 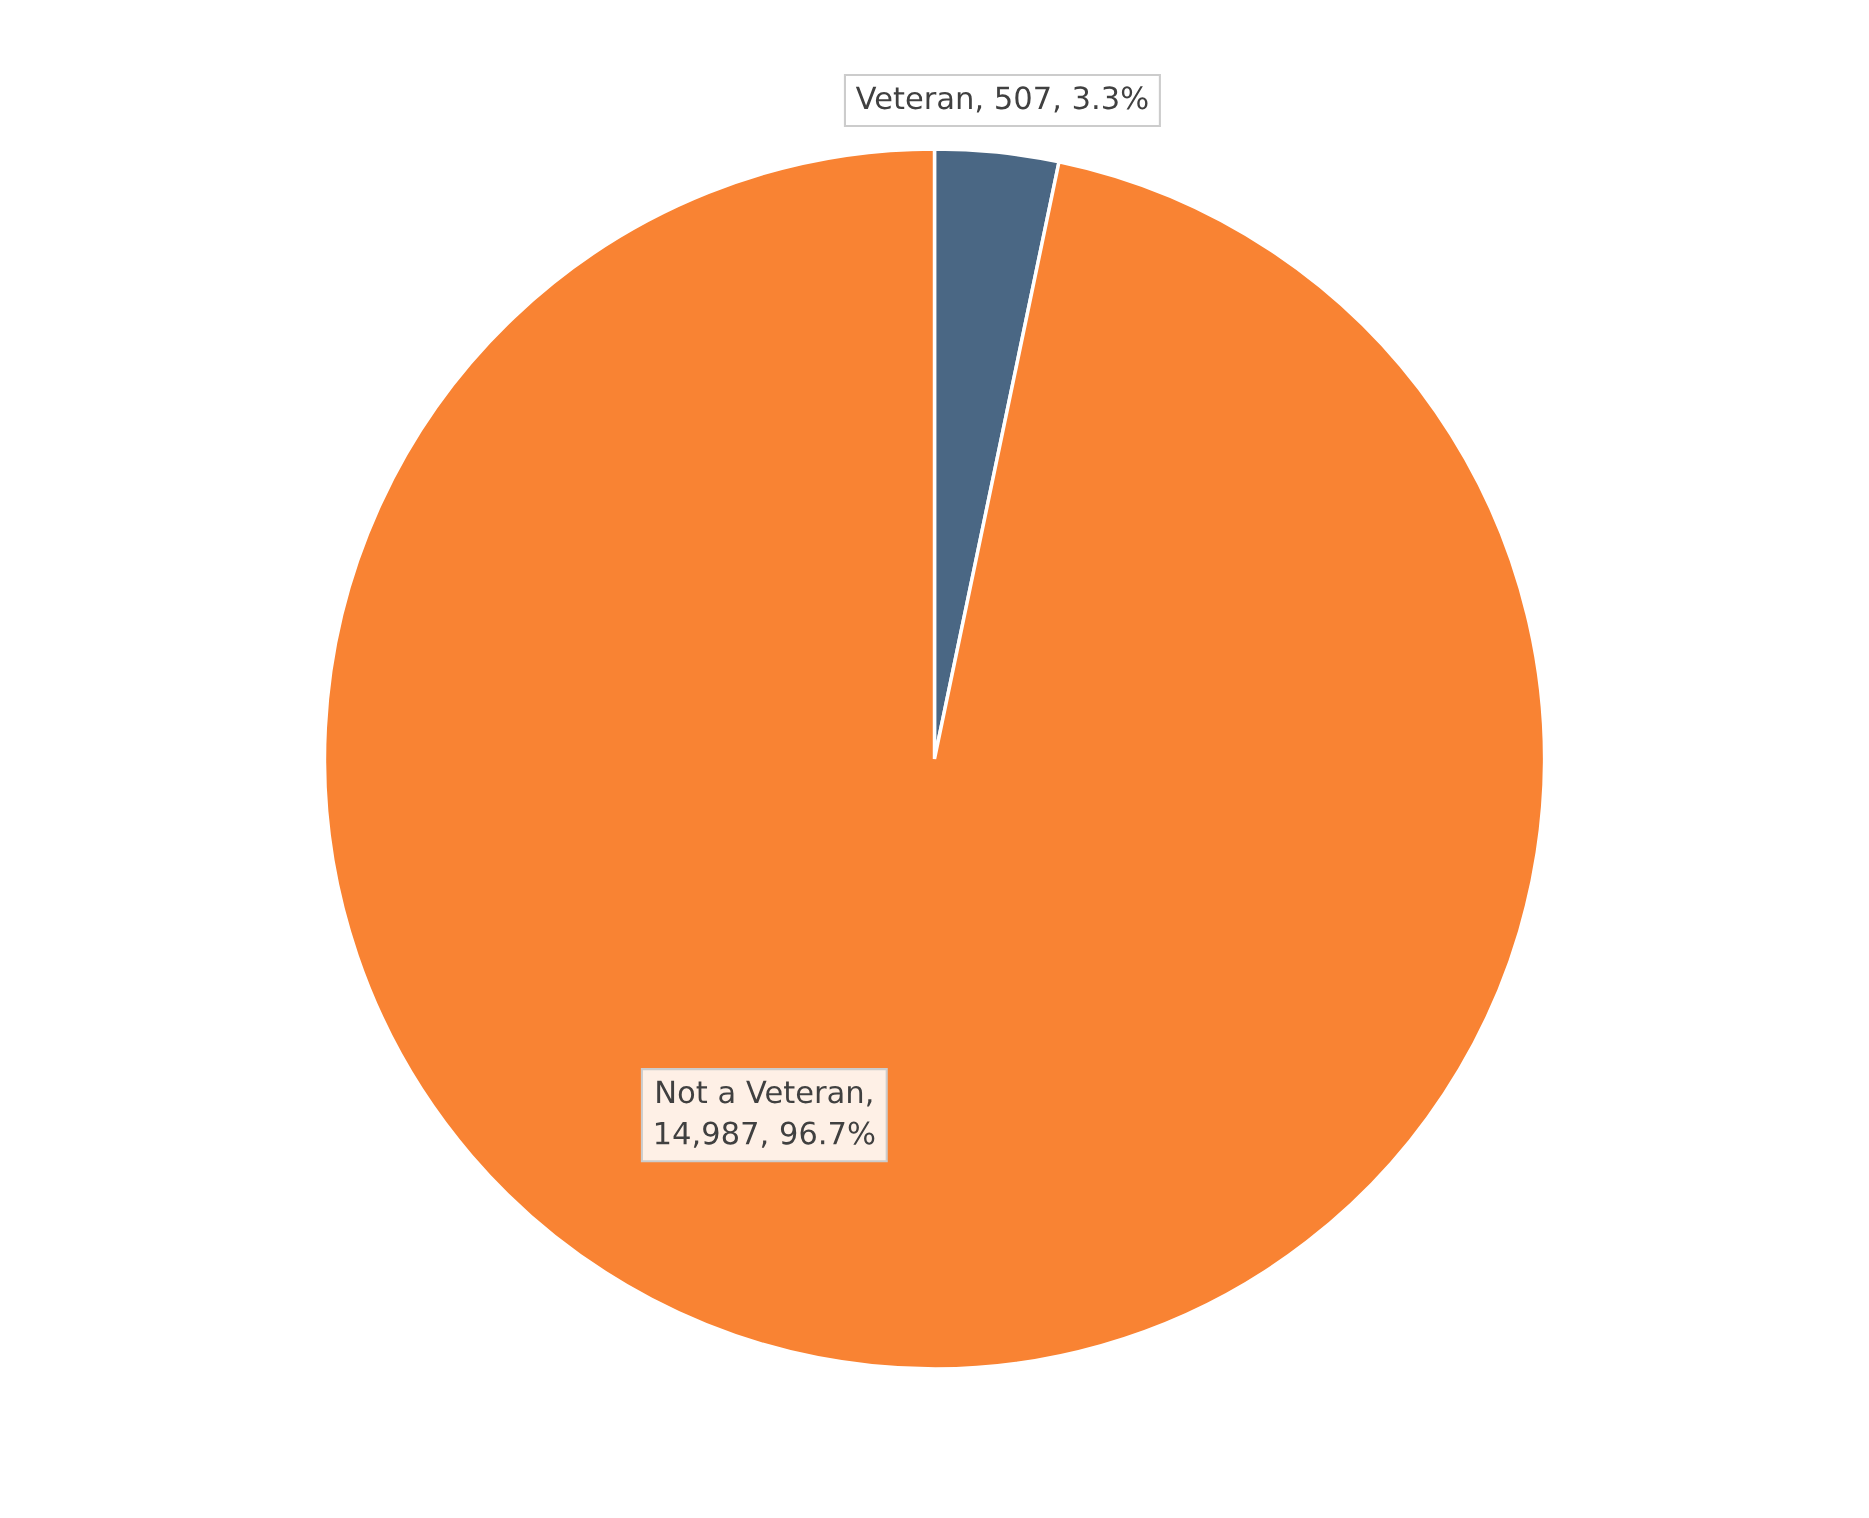 I want to click on slice-label: Not a Veteran, 14,987, 96.7%, so click(x=765, y=1114).